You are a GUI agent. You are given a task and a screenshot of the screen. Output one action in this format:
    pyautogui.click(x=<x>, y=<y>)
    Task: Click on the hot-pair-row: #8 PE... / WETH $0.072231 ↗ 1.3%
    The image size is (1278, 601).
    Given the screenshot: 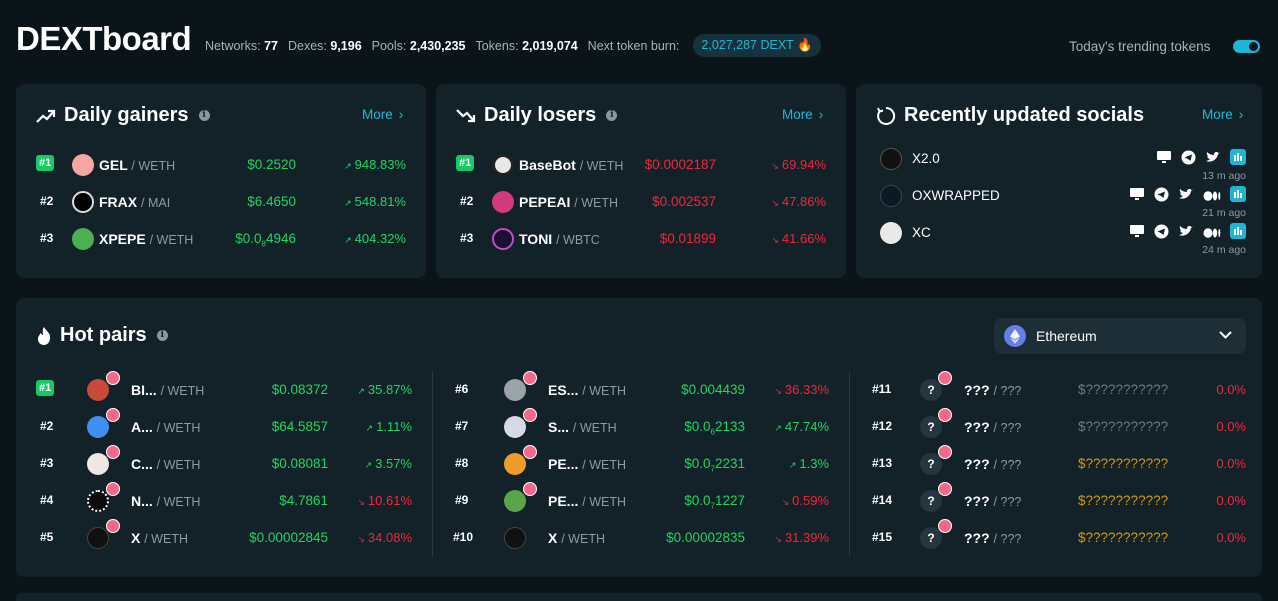 What is the action you would take?
    pyautogui.click(x=642, y=461)
    